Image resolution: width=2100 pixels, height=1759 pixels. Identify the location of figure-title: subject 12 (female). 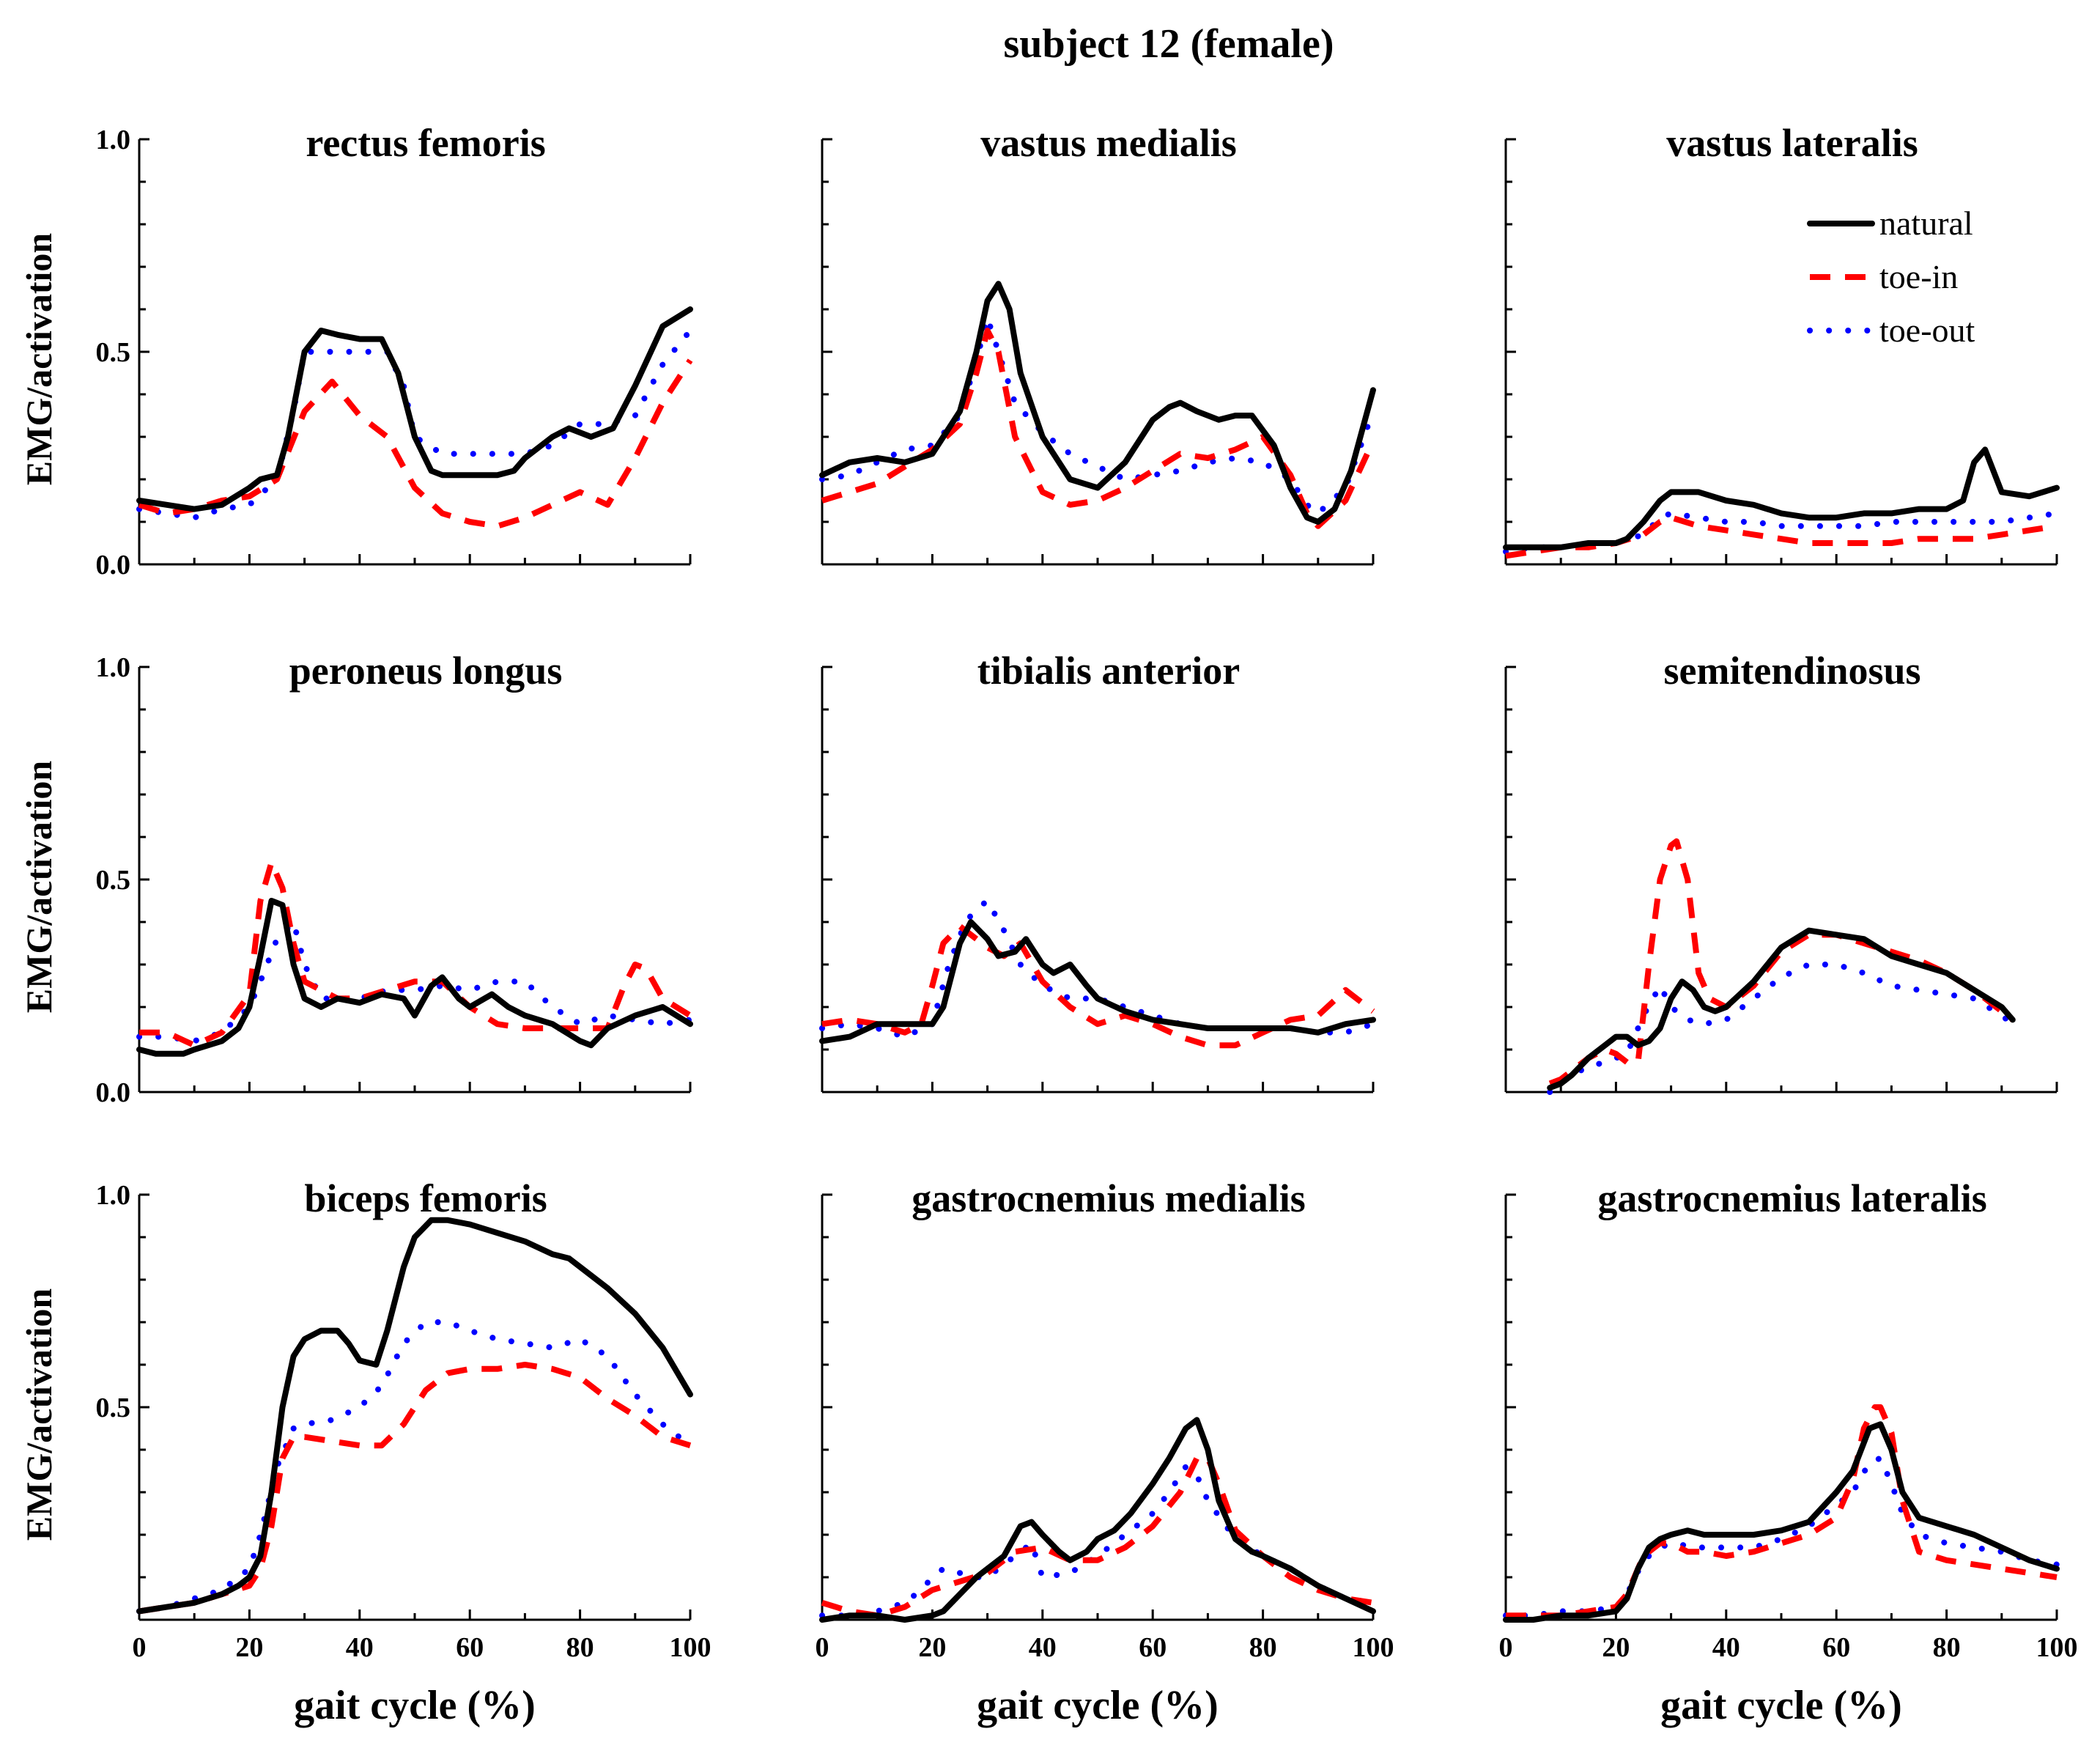
(1169, 44).